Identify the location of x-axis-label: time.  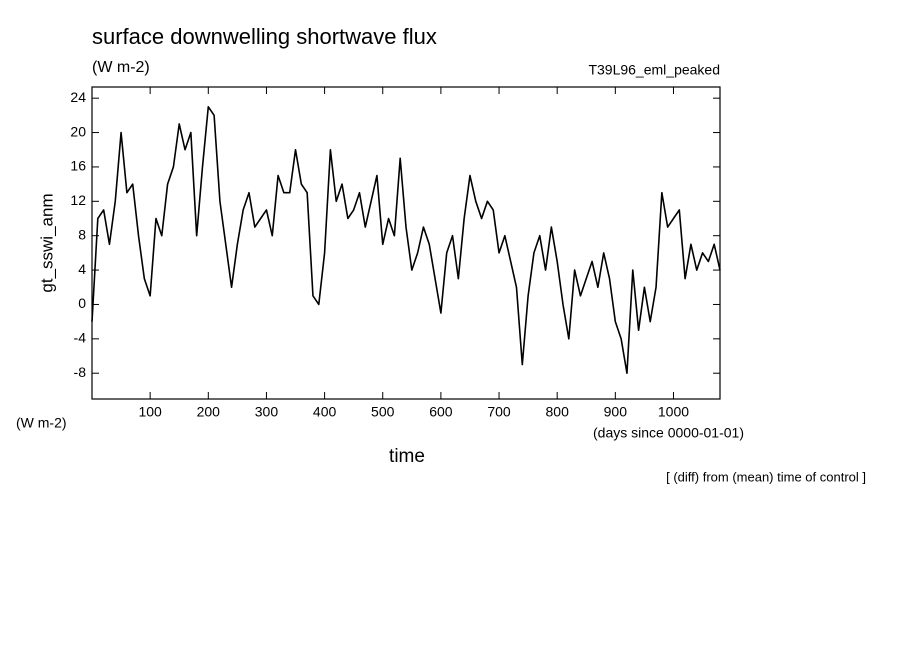
(407, 456).